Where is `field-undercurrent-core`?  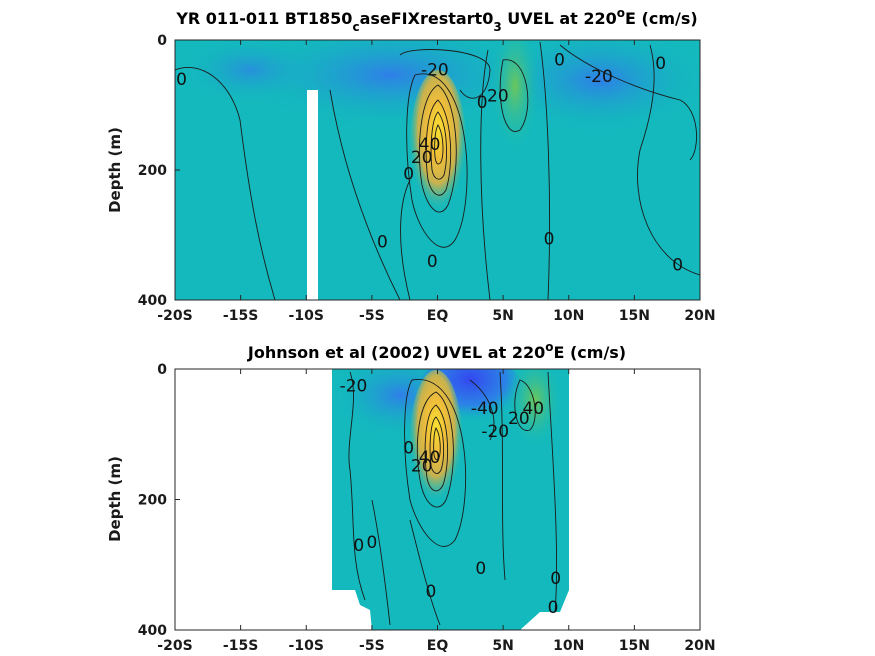
field-undercurrent-core is located at coordinates (436, 440).